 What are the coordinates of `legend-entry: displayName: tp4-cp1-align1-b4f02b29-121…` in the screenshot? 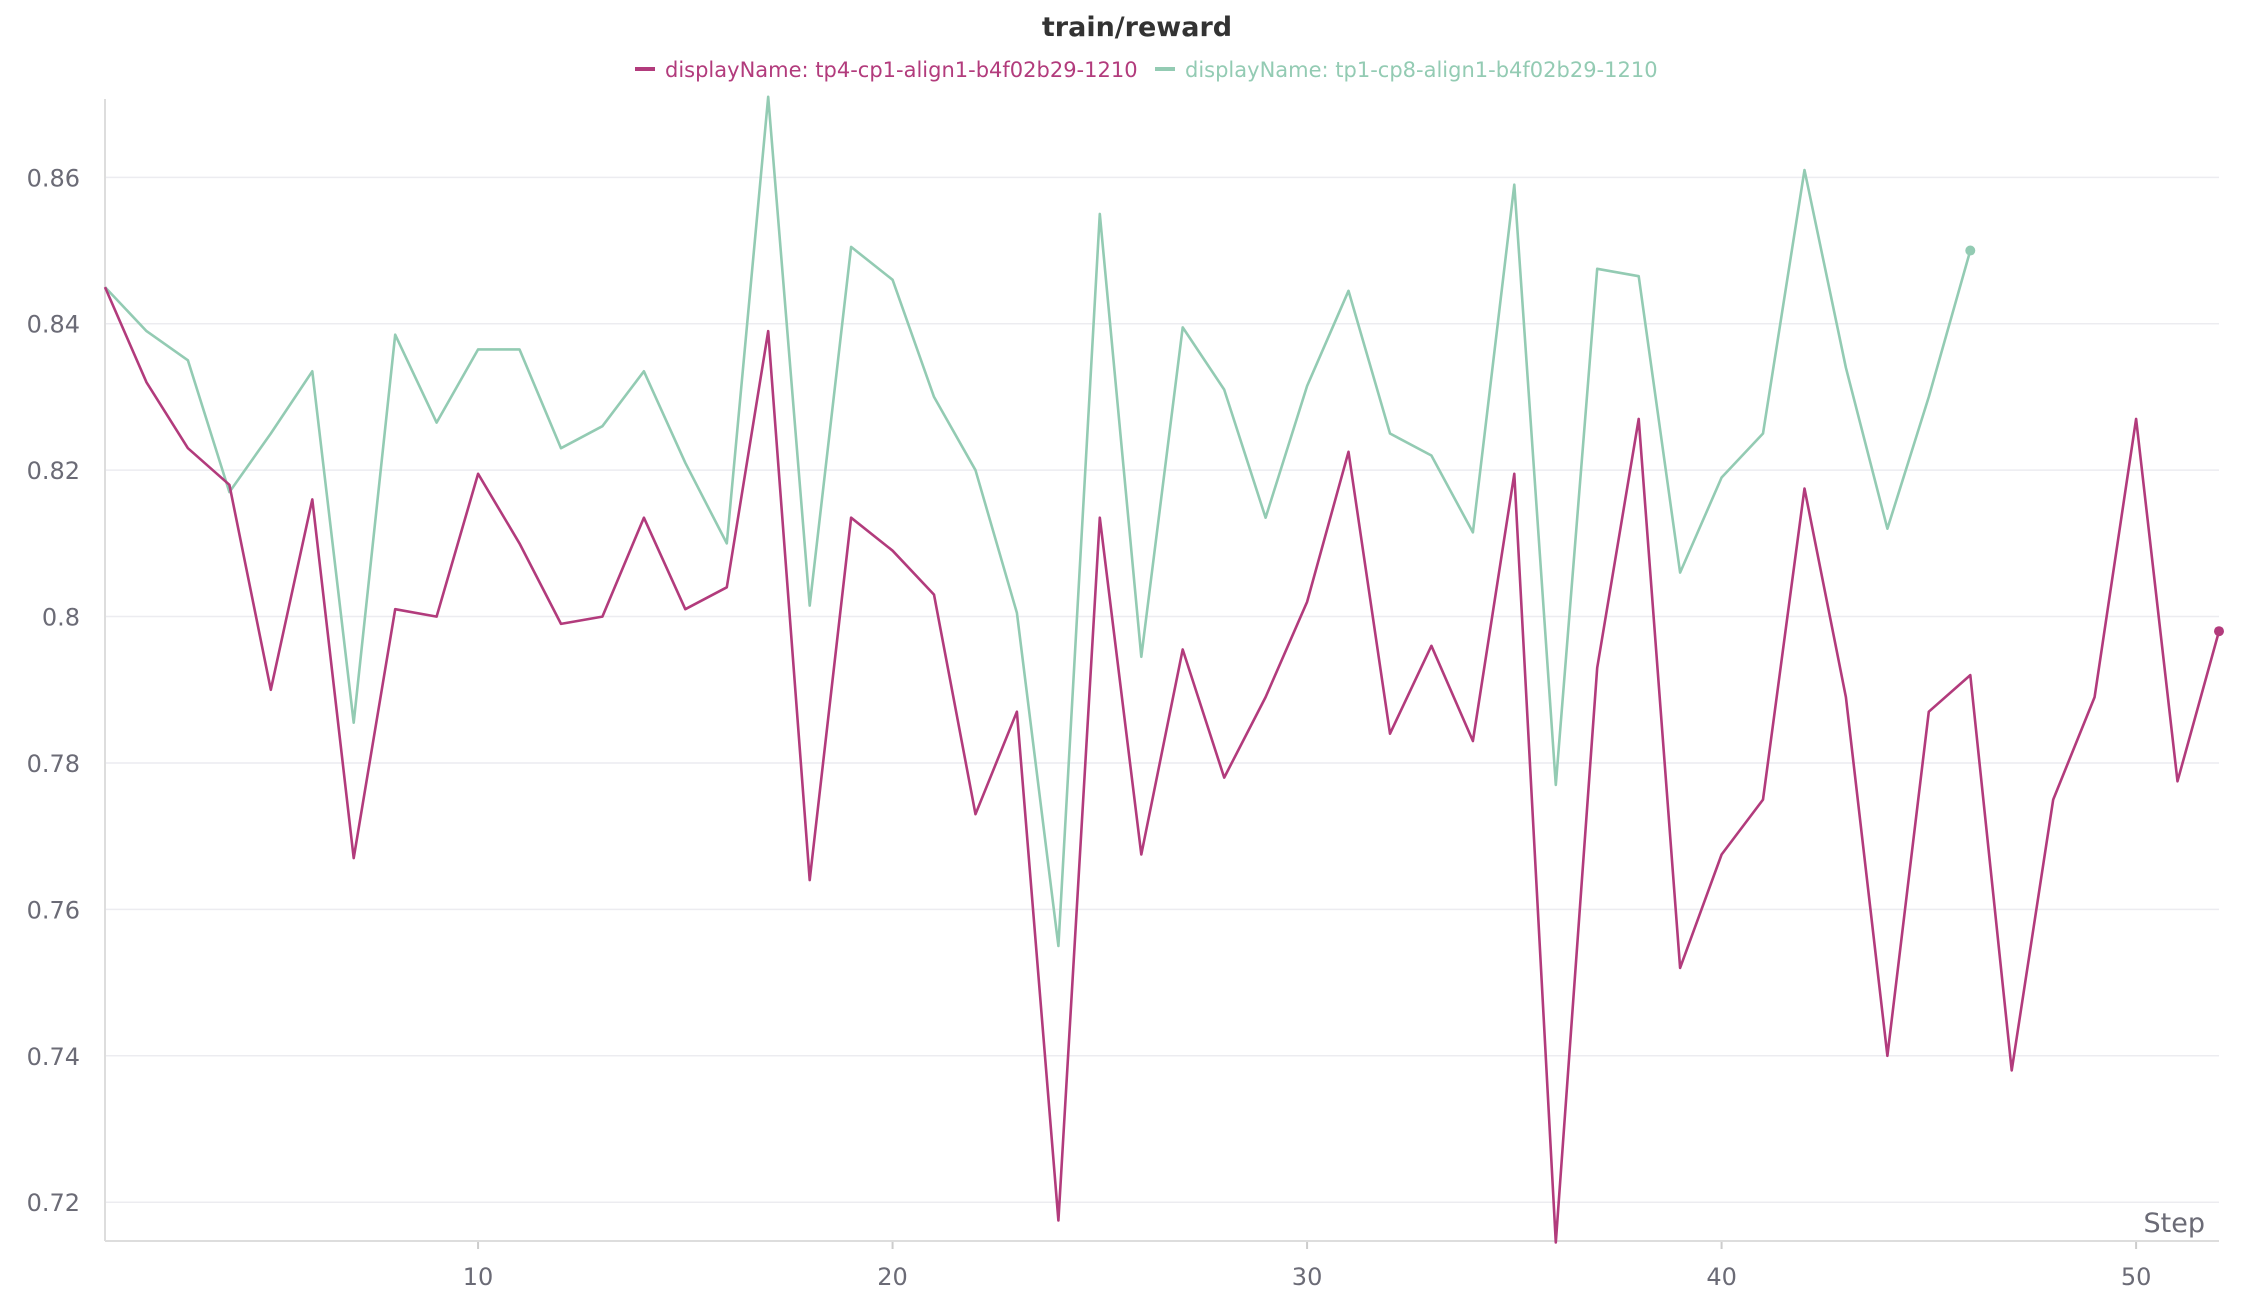 It's located at (901, 70).